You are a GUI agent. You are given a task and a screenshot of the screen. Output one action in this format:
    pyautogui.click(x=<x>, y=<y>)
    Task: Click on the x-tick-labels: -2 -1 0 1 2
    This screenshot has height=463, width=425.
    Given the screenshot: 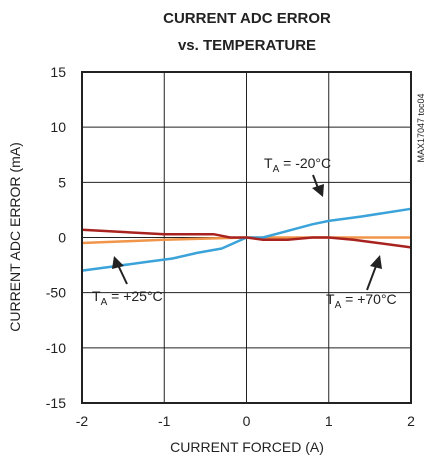 What is the action you would take?
    pyautogui.click(x=245, y=421)
    